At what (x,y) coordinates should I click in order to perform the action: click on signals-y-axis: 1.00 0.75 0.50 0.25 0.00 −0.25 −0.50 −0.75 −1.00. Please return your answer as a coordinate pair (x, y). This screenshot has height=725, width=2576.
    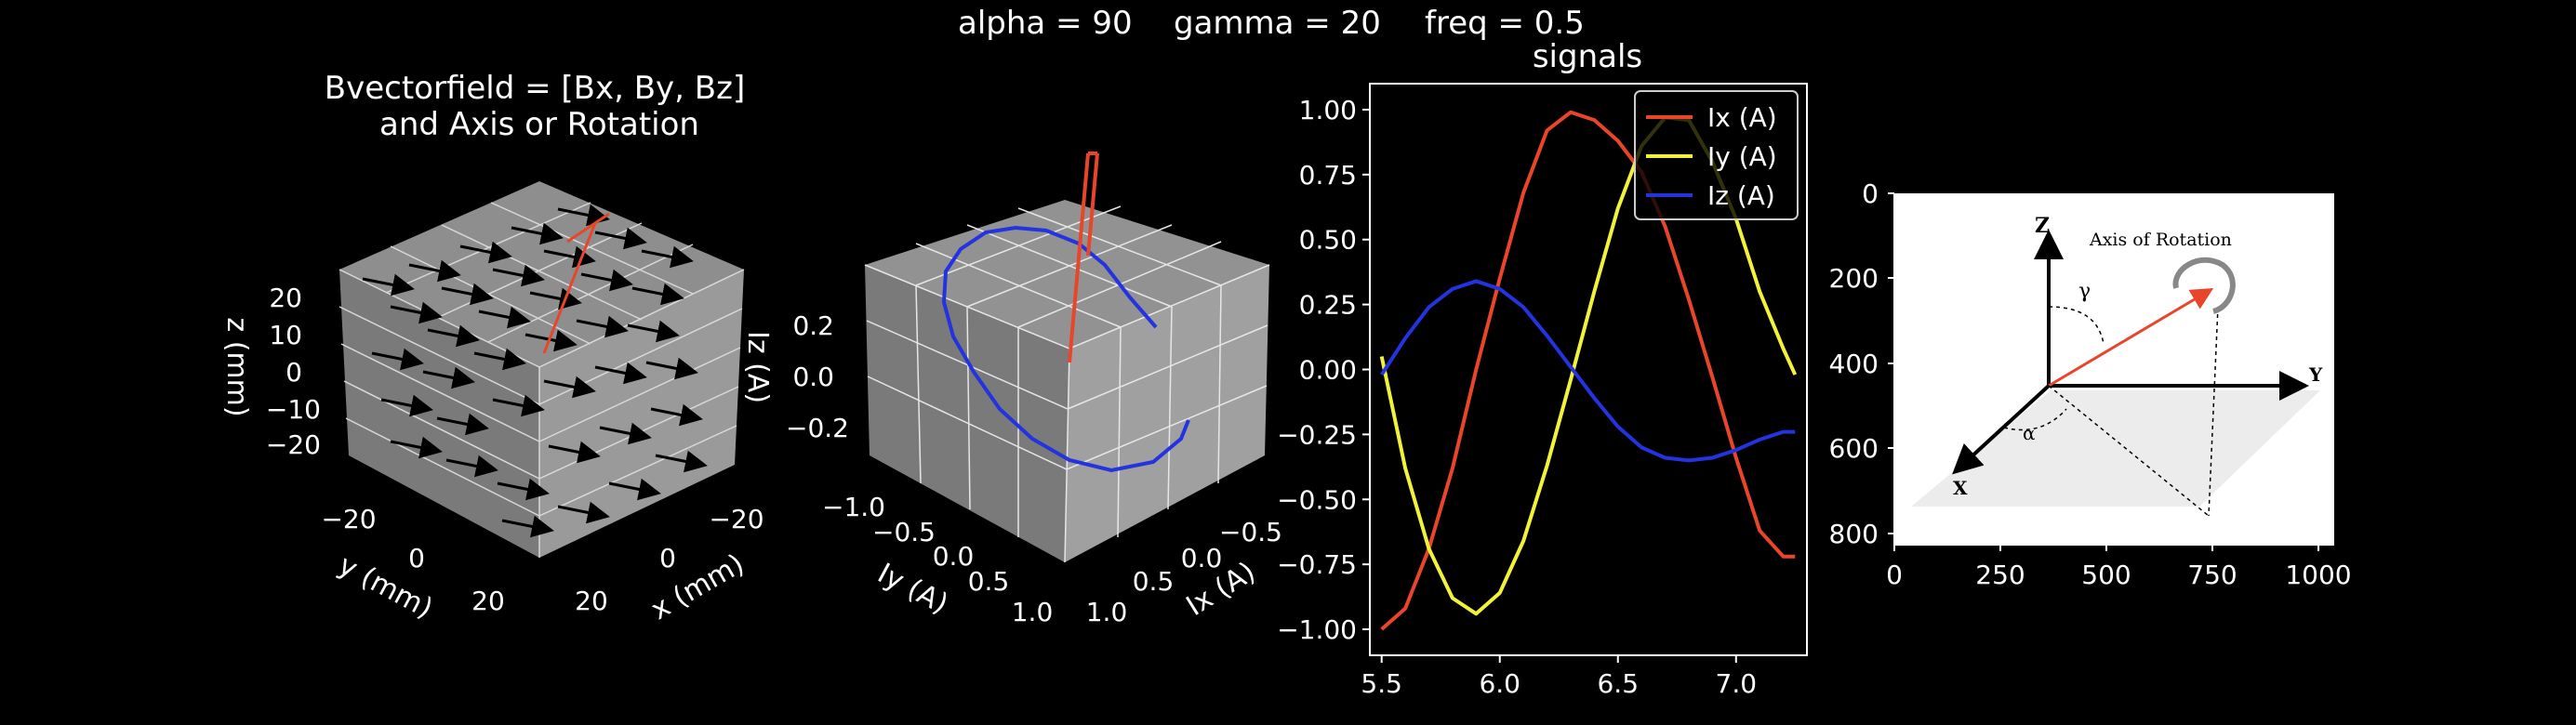
    Looking at the image, I should click on (1323, 370).